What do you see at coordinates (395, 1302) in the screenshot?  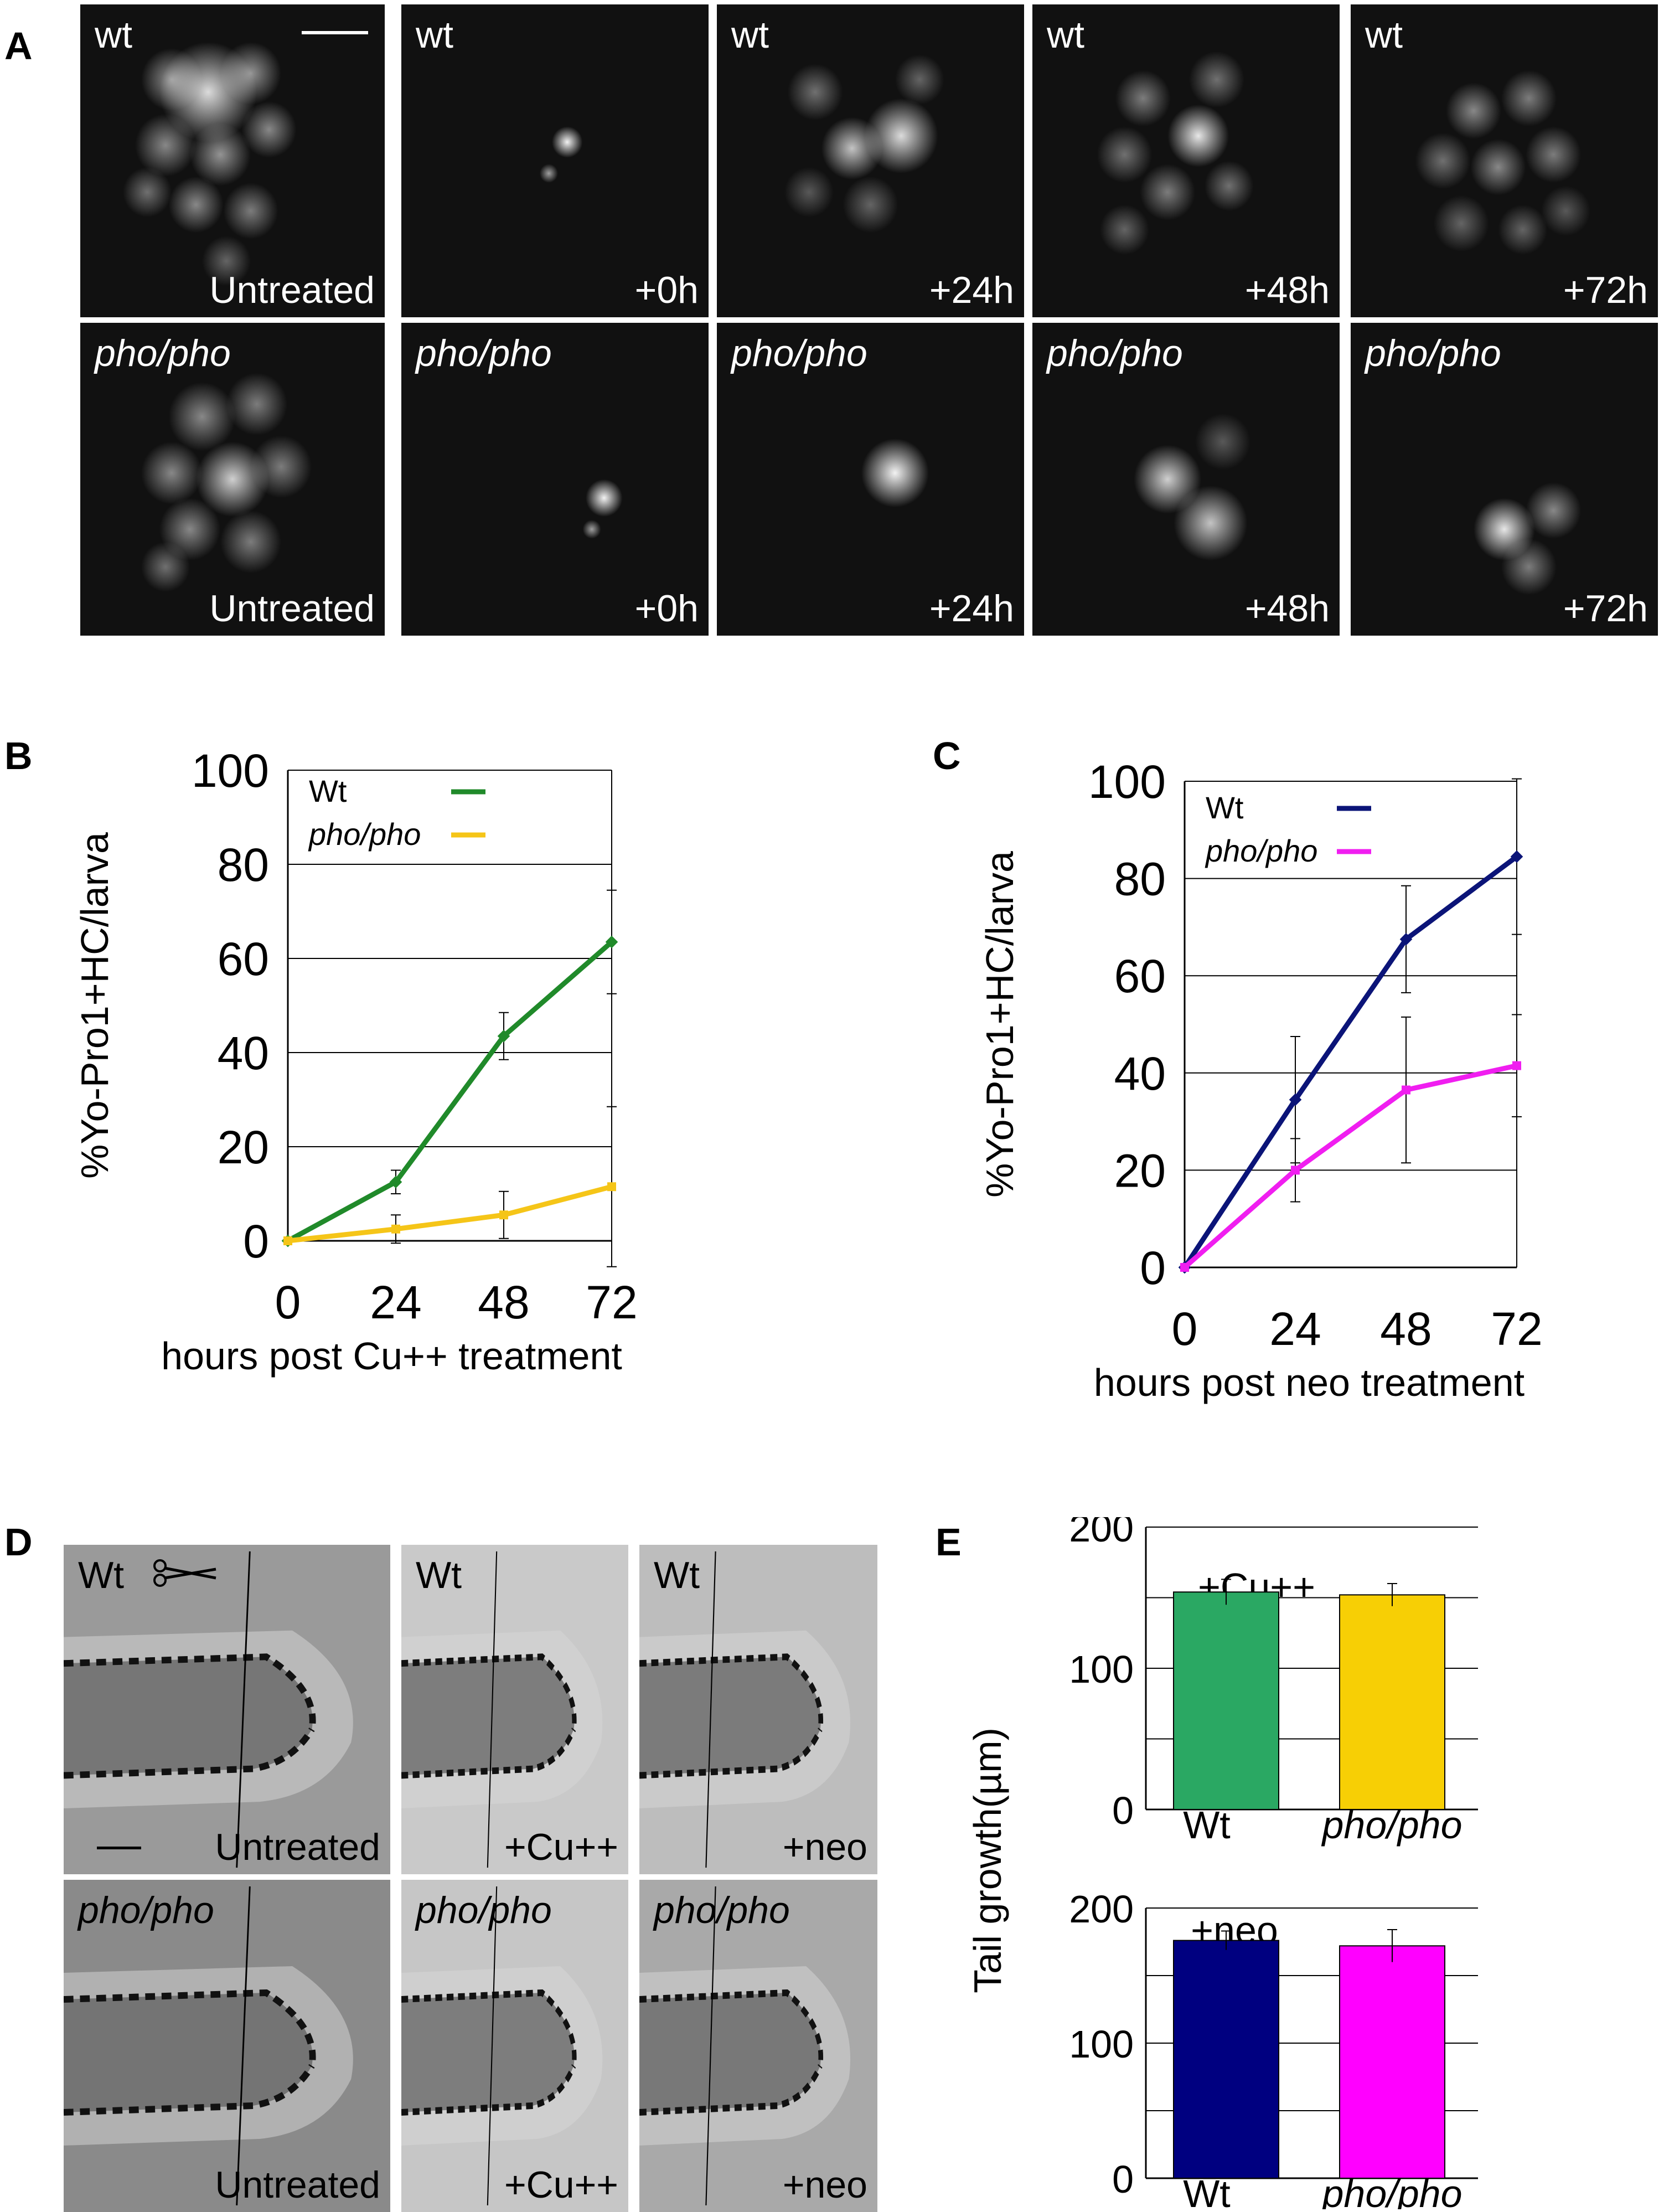 I see `x-tick-label: 24` at bounding box center [395, 1302].